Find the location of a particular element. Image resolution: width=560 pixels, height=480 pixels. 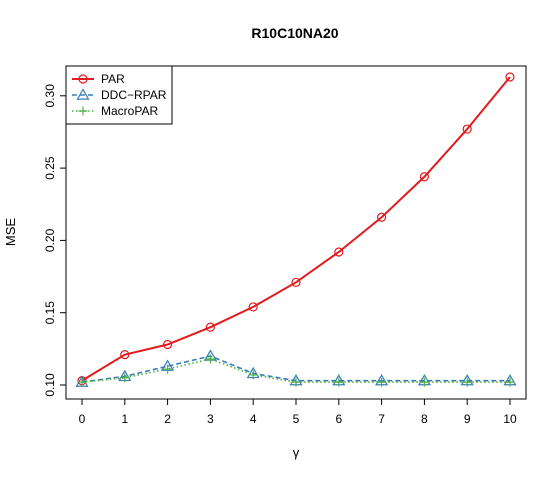

y-tick-label: 0.20 is located at coordinates (50, 240).